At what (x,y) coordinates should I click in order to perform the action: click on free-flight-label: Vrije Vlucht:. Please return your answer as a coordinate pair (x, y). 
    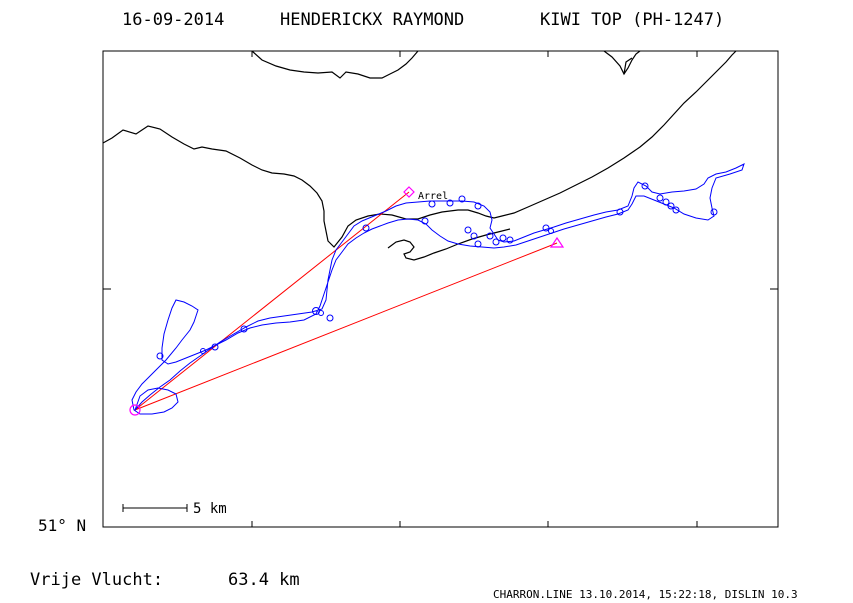
    Looking at the image, I should click on (96, 580).